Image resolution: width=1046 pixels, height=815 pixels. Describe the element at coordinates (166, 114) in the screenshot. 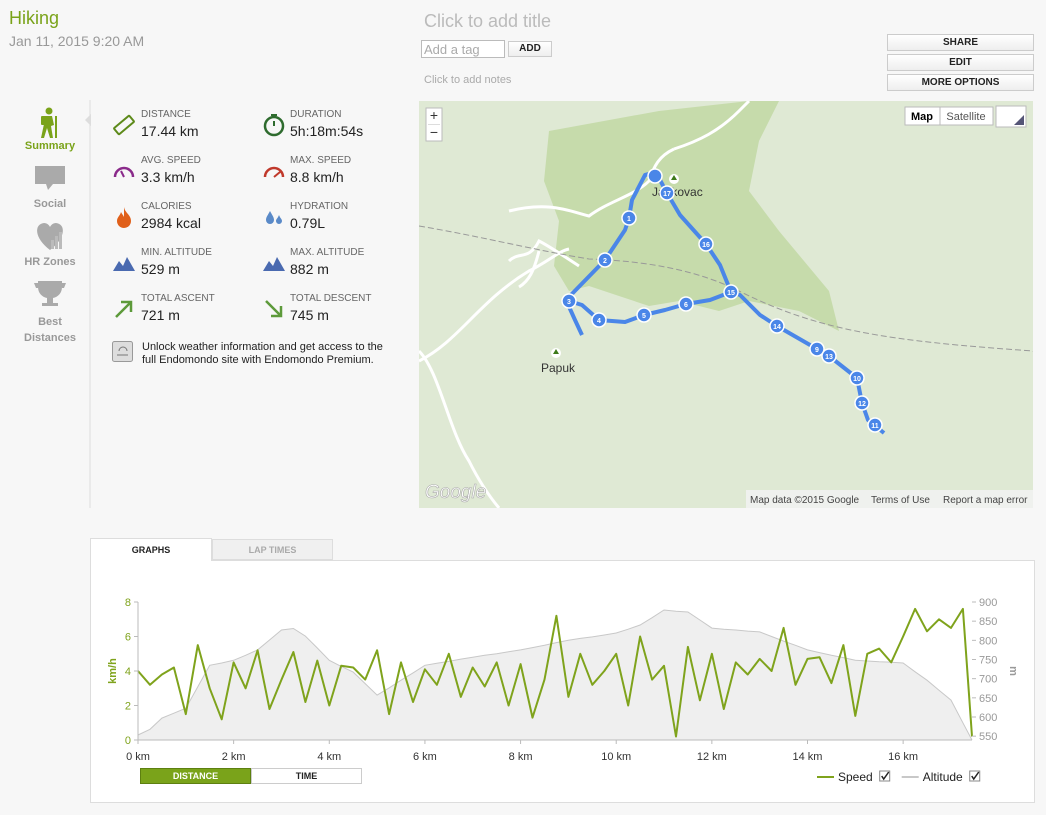

I see `stat-label: DISTANCE` at that location.